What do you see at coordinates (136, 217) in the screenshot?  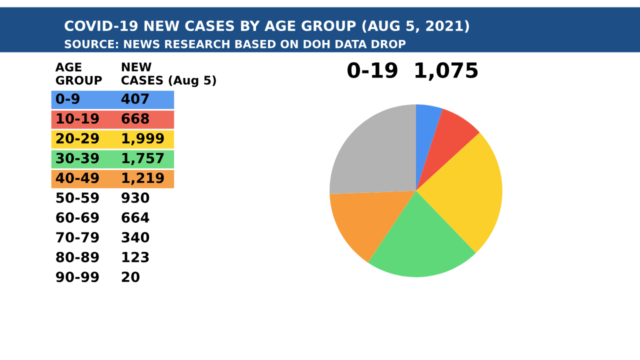 I see `data-label: 664` at bounding box center [136, 217].